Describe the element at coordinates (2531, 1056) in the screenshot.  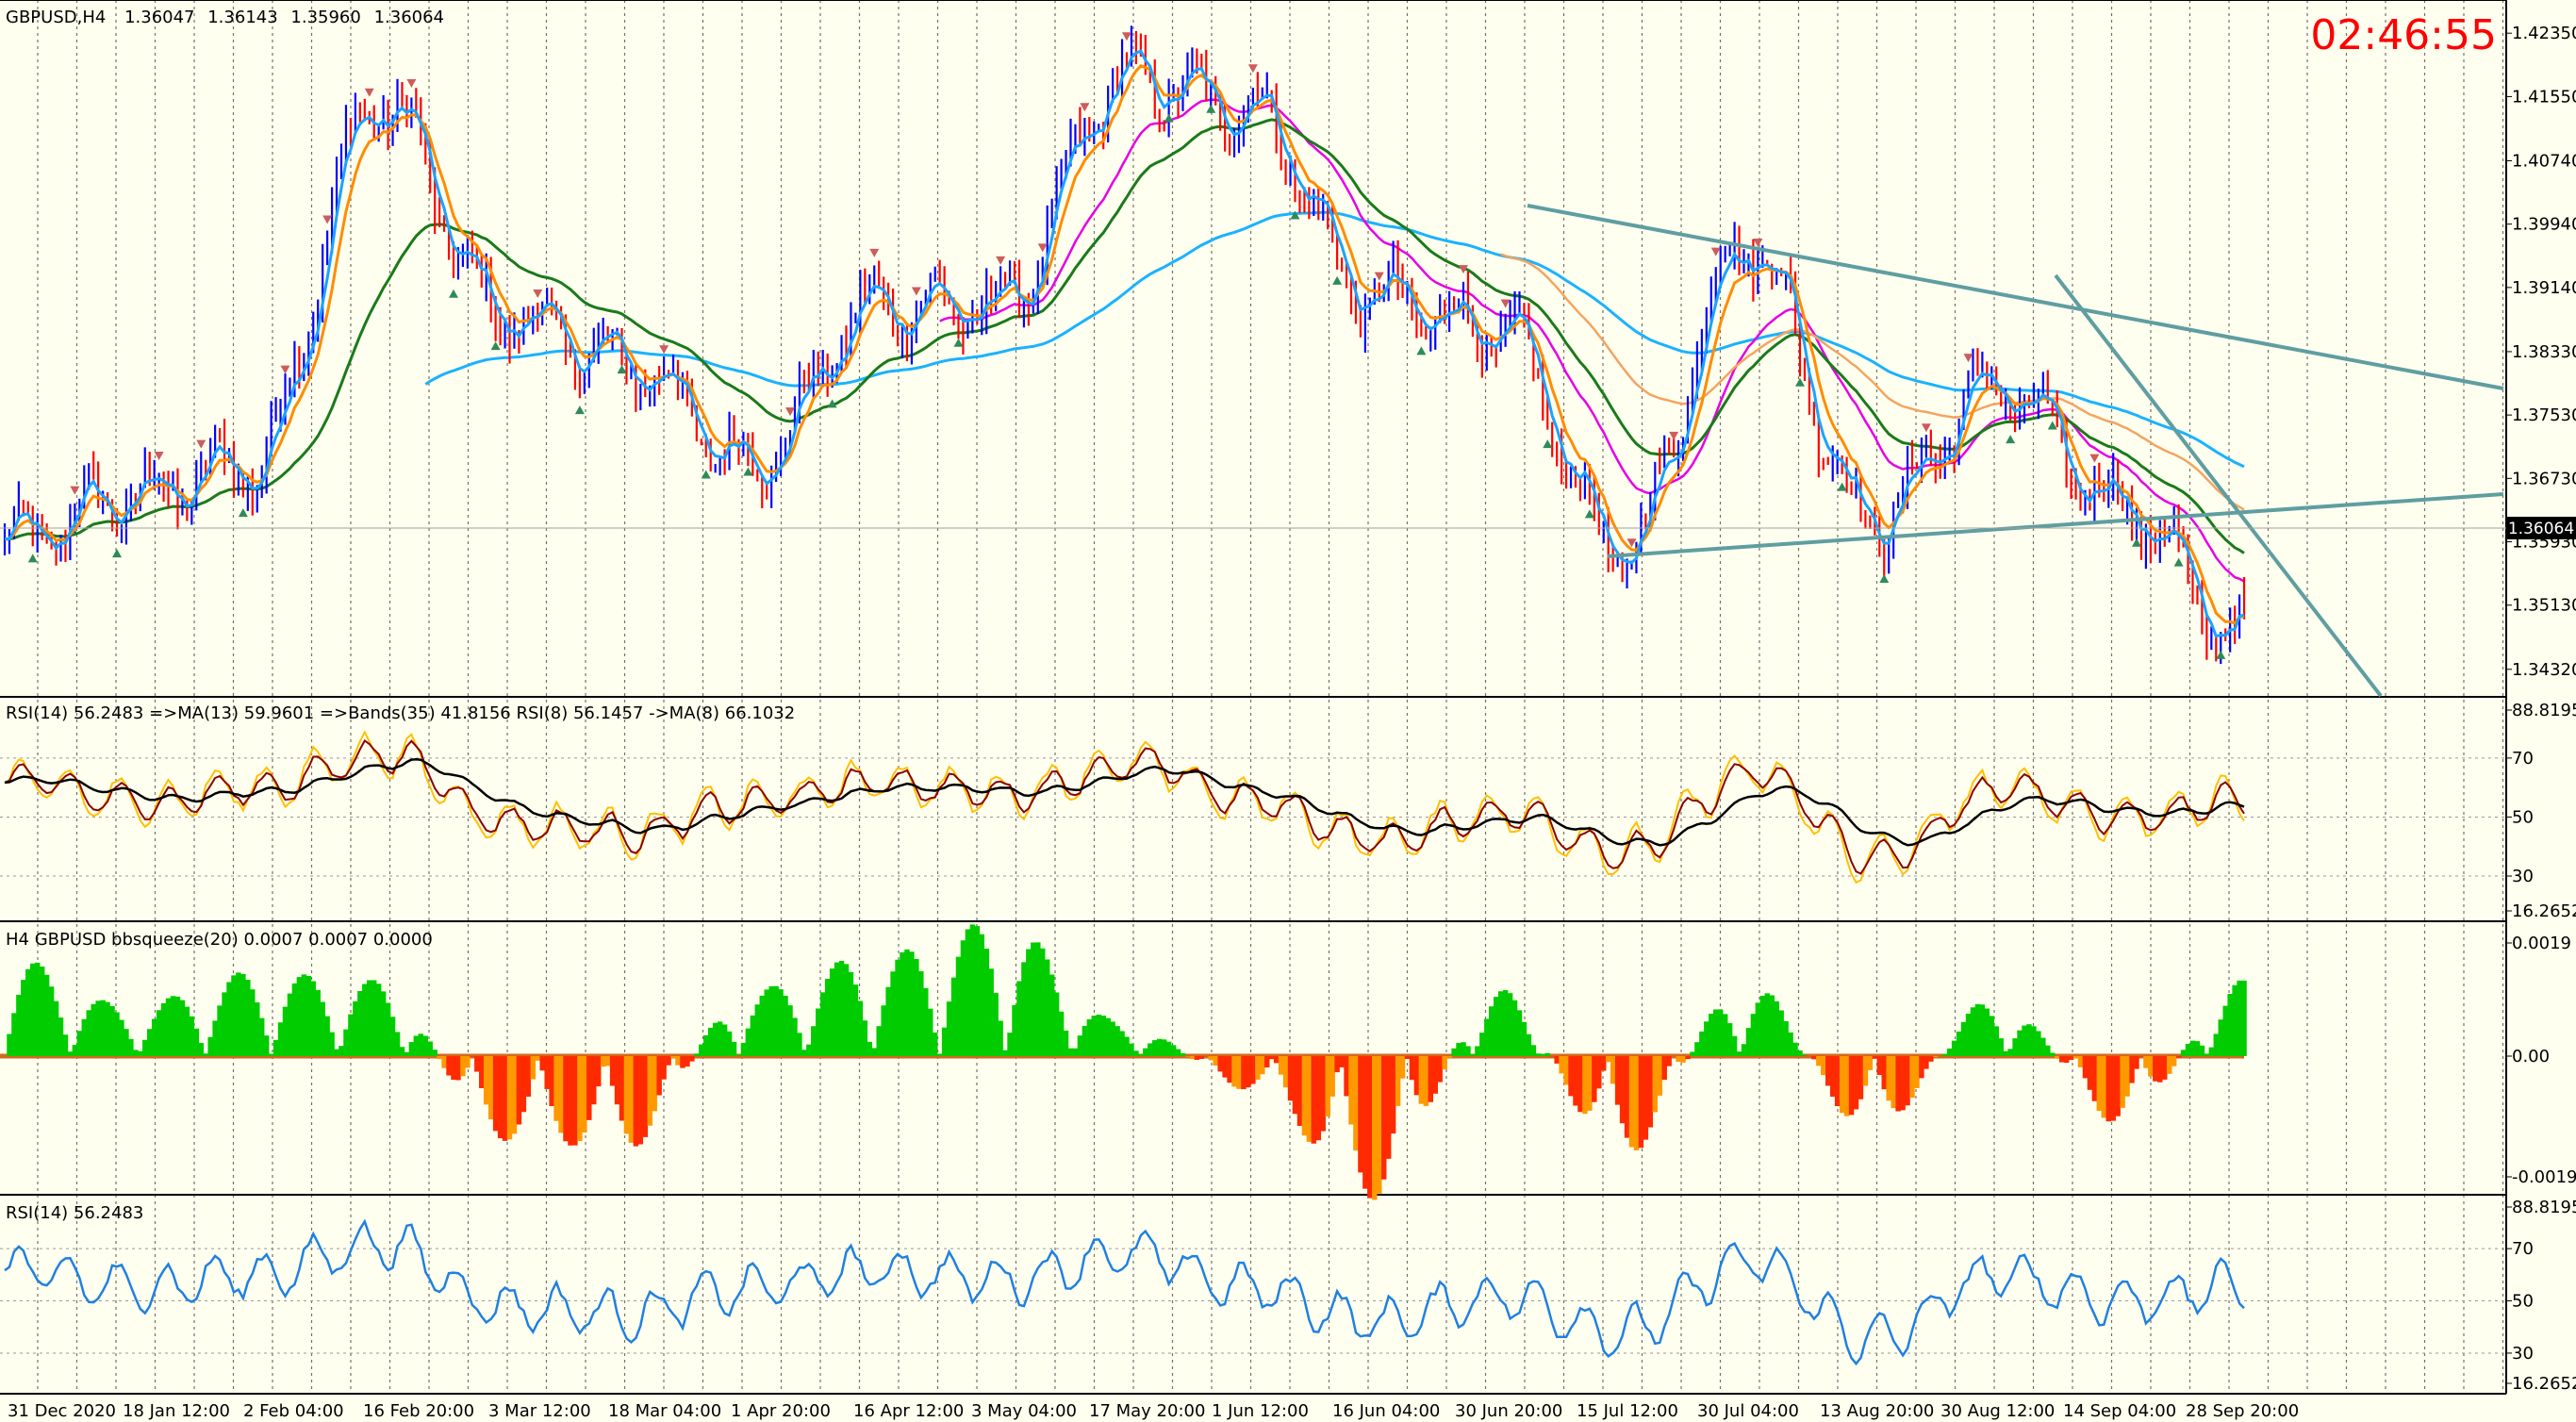
I see `axis-tick-label: 0.00` at that location.